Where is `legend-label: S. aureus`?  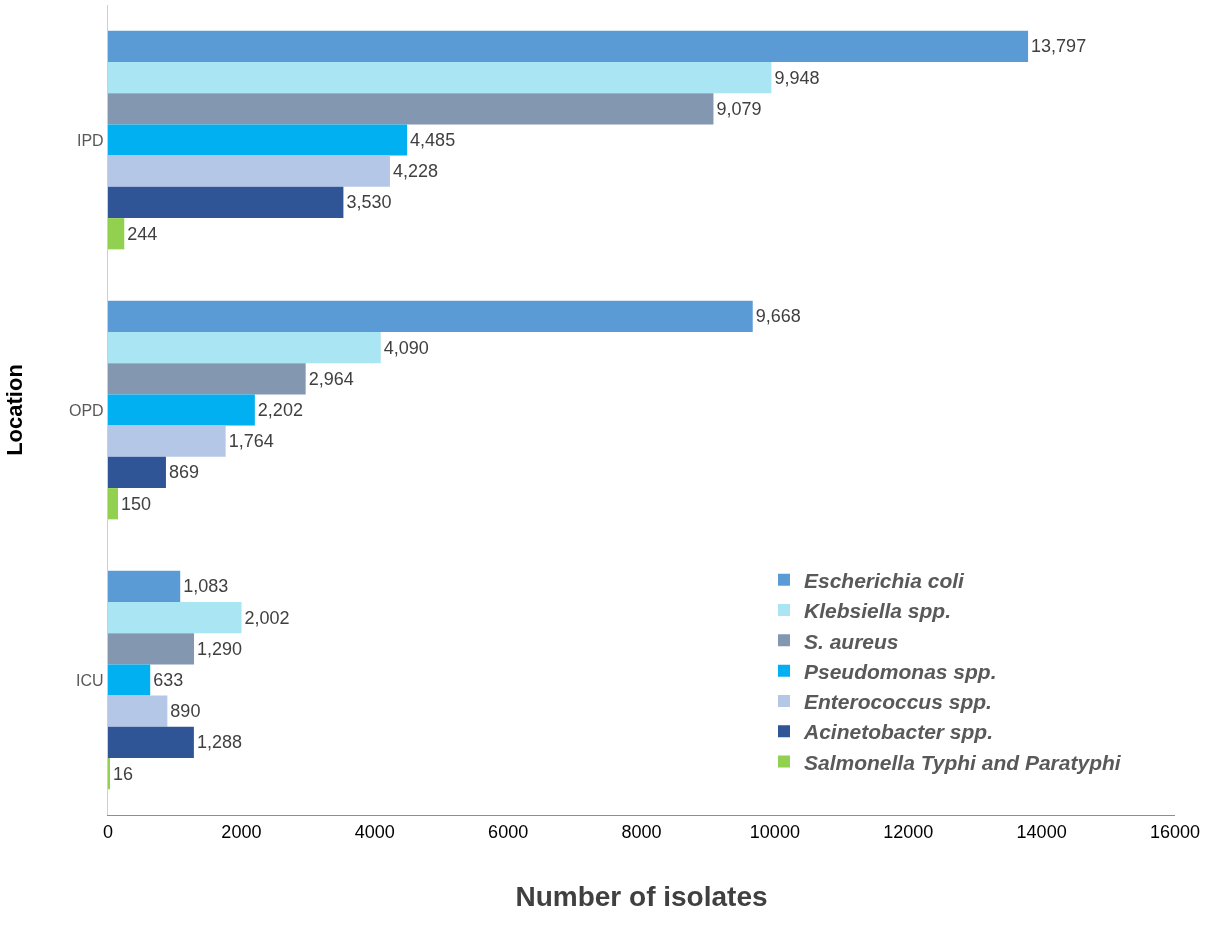 legend-label: S. aureus is located at coordinates (851, 641).